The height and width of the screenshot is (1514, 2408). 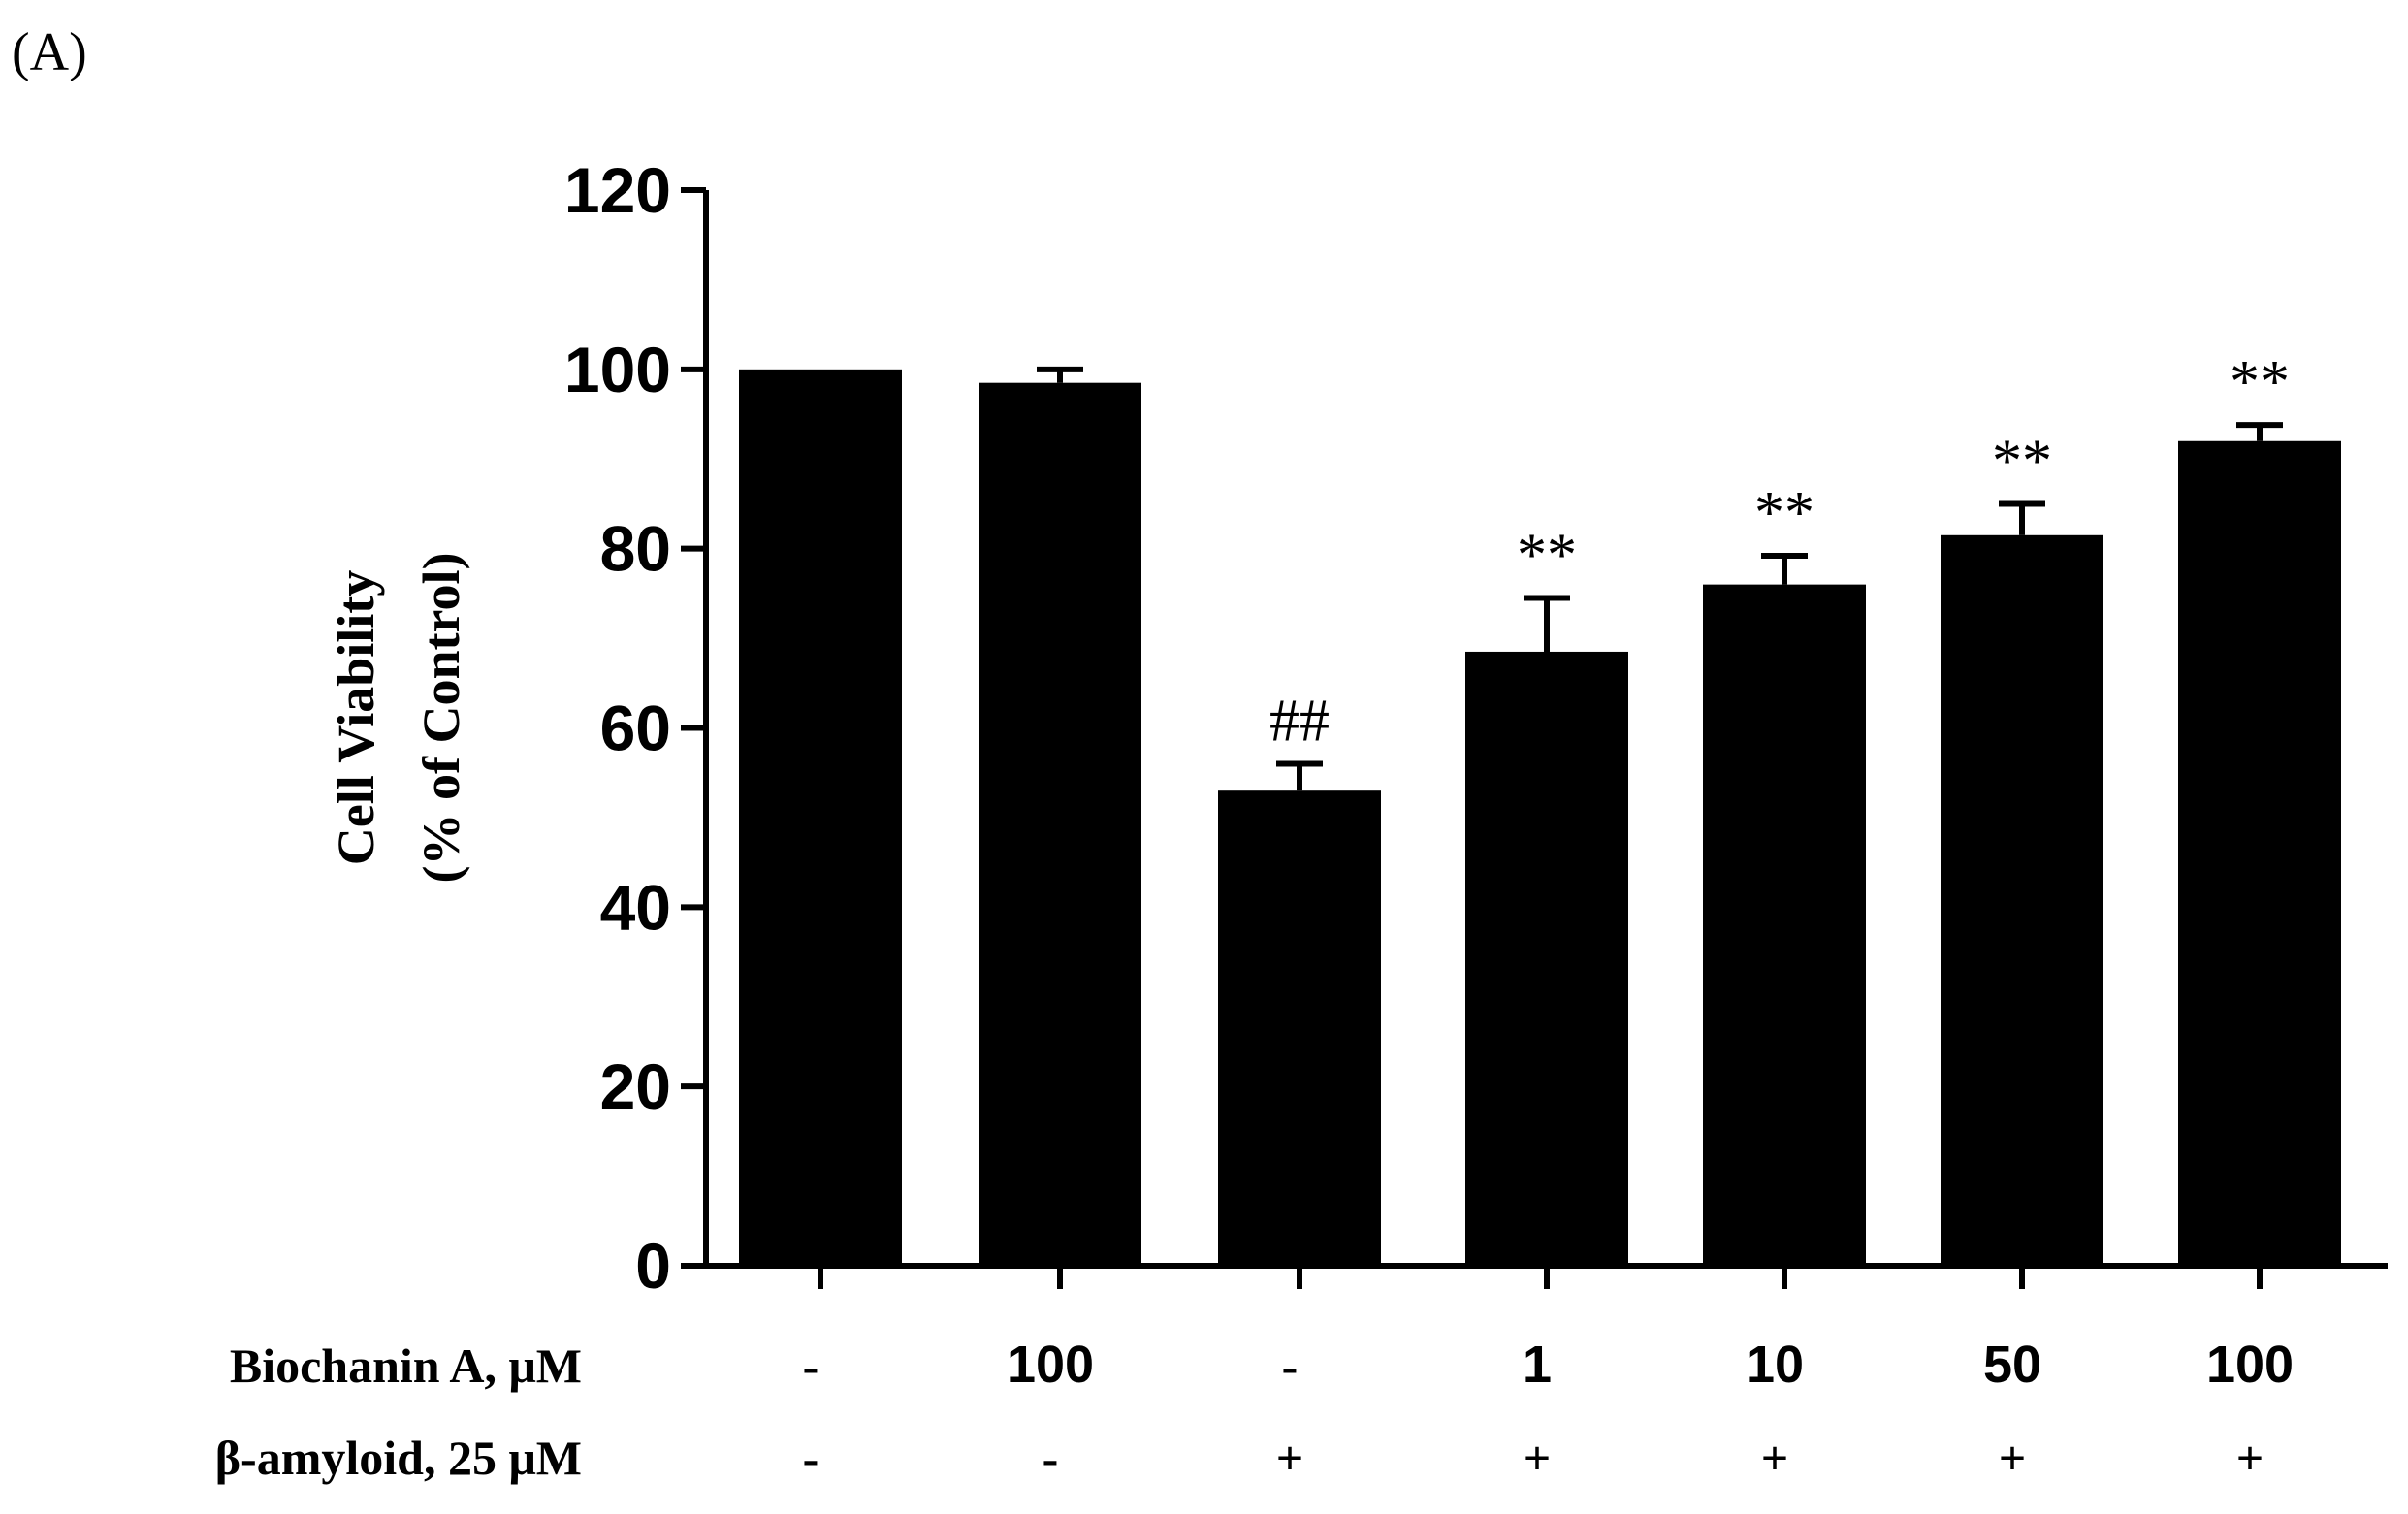 What do you see at coordinates (398, 1458) in the screenshot?
I see `treatment-row-label: β-amyloid, 25 μM` at bounding box center [398, 1458].